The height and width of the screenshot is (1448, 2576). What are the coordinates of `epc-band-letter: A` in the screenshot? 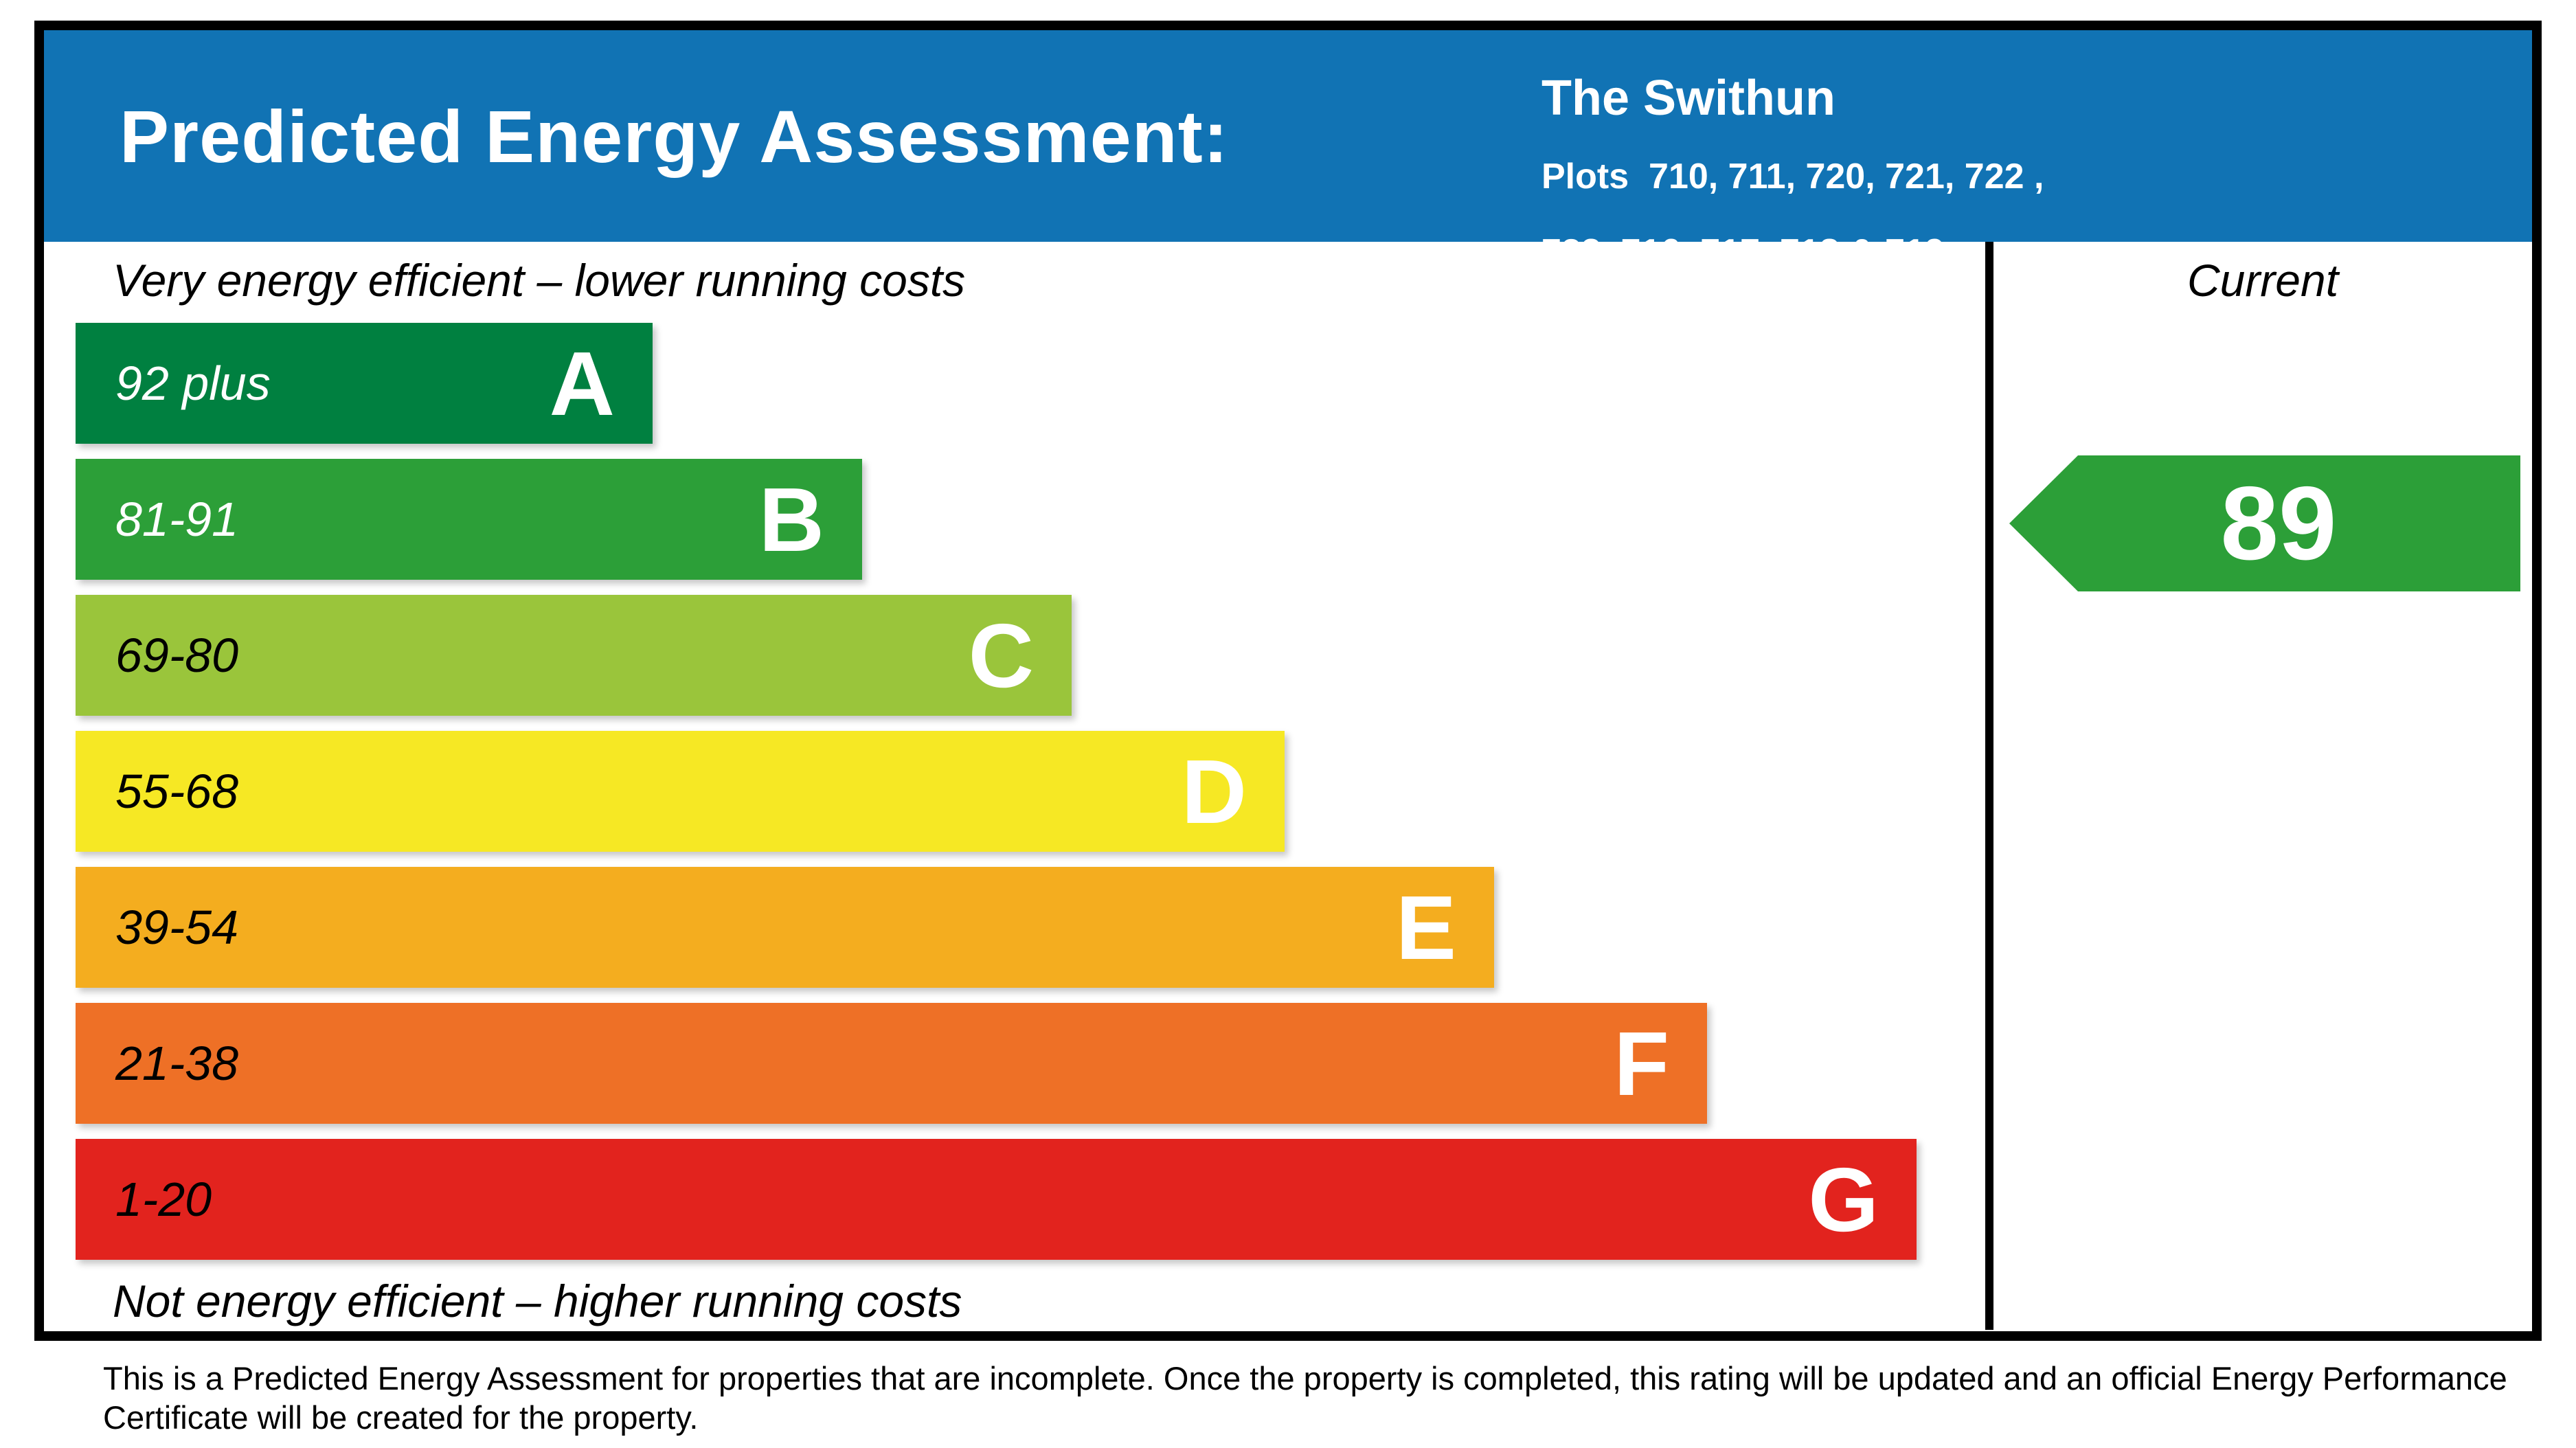 It's located at (582, 383).